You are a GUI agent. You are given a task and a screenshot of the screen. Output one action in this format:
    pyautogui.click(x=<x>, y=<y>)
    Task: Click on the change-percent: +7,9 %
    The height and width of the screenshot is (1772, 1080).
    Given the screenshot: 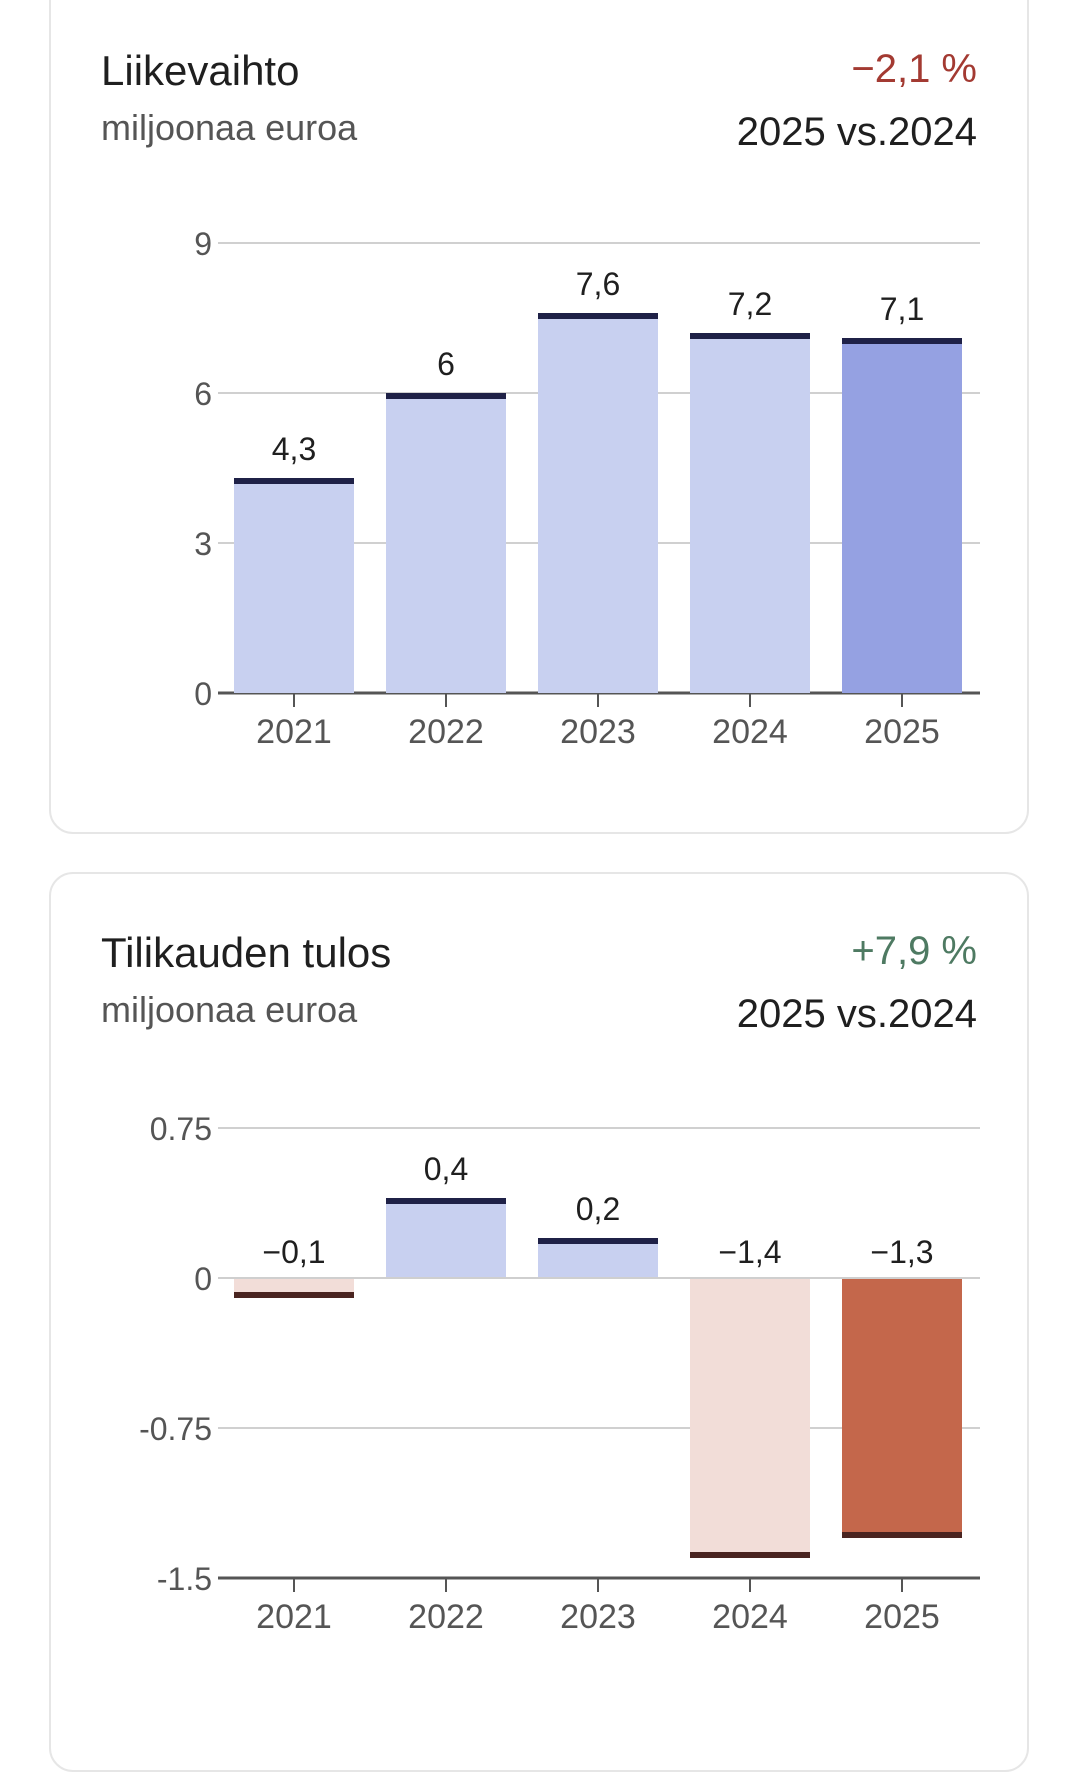 What is the action you would take?
    pyautogui.click(x=914, y=951)
    